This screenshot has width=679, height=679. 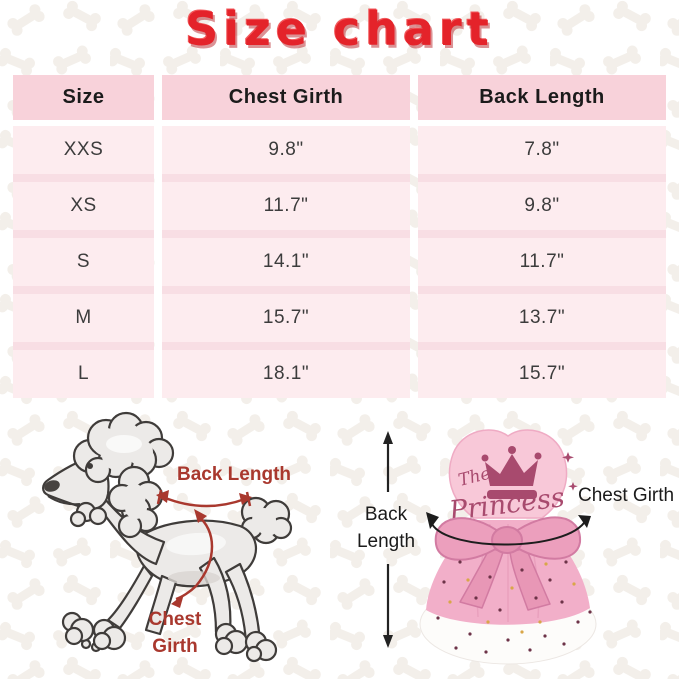 I want to click on dress-illustration: The Princess, so click(x=490, y=547).